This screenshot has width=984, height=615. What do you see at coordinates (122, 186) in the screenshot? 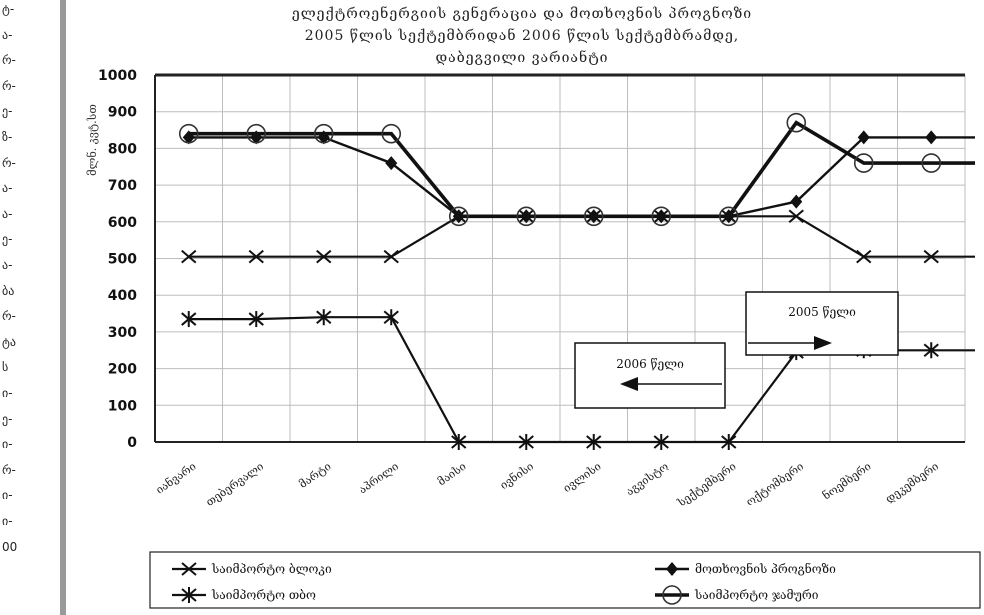
I see `y-tick-label: 700` at bounding box center [122, 186].